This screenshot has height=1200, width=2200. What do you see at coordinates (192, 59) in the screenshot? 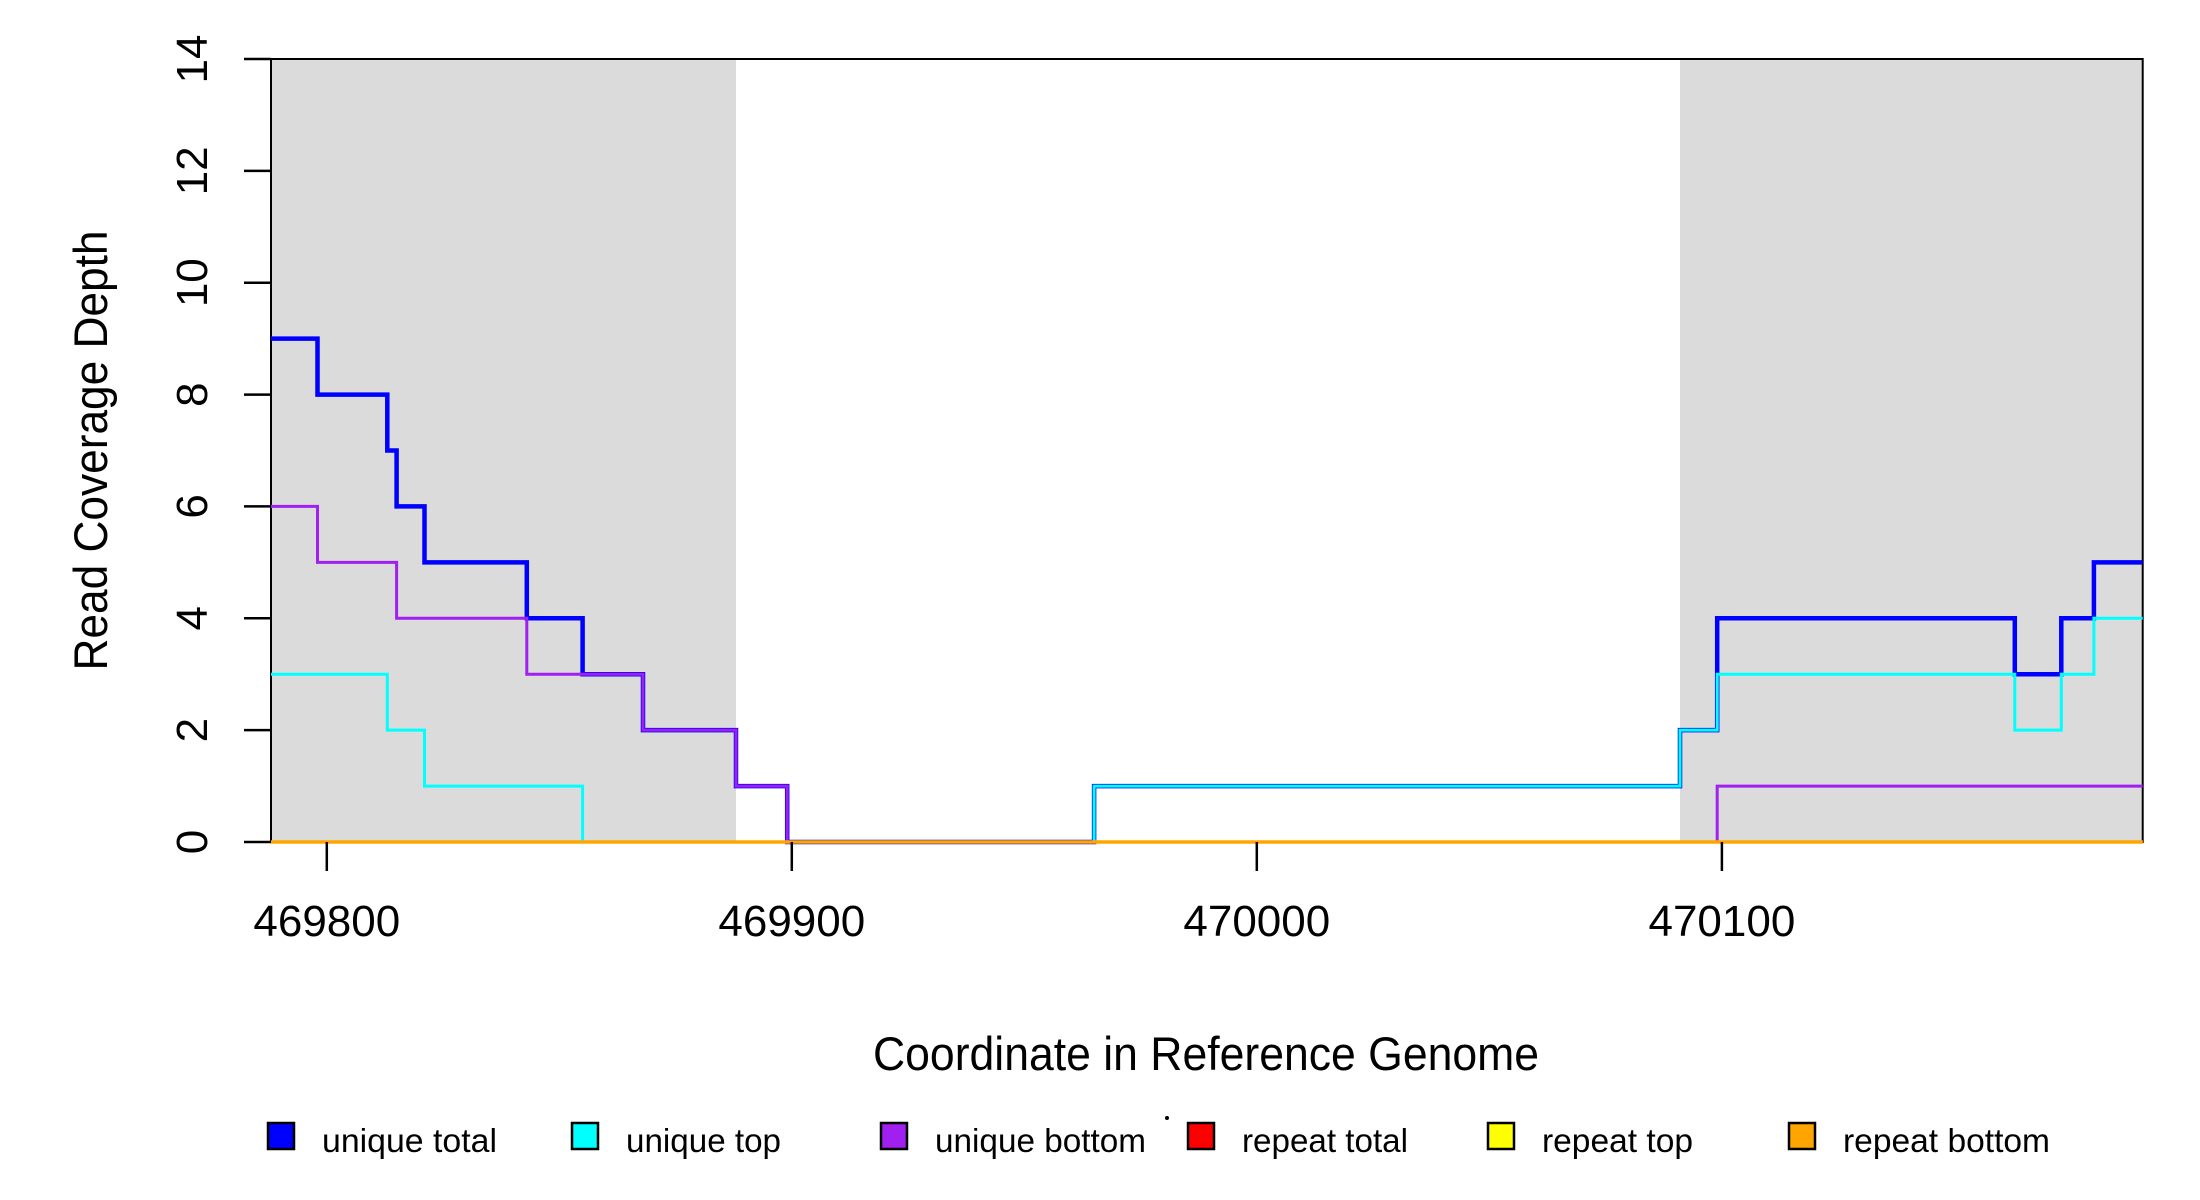
I see `y-axis-tick-label: 14` at bounding box center [192, 59].